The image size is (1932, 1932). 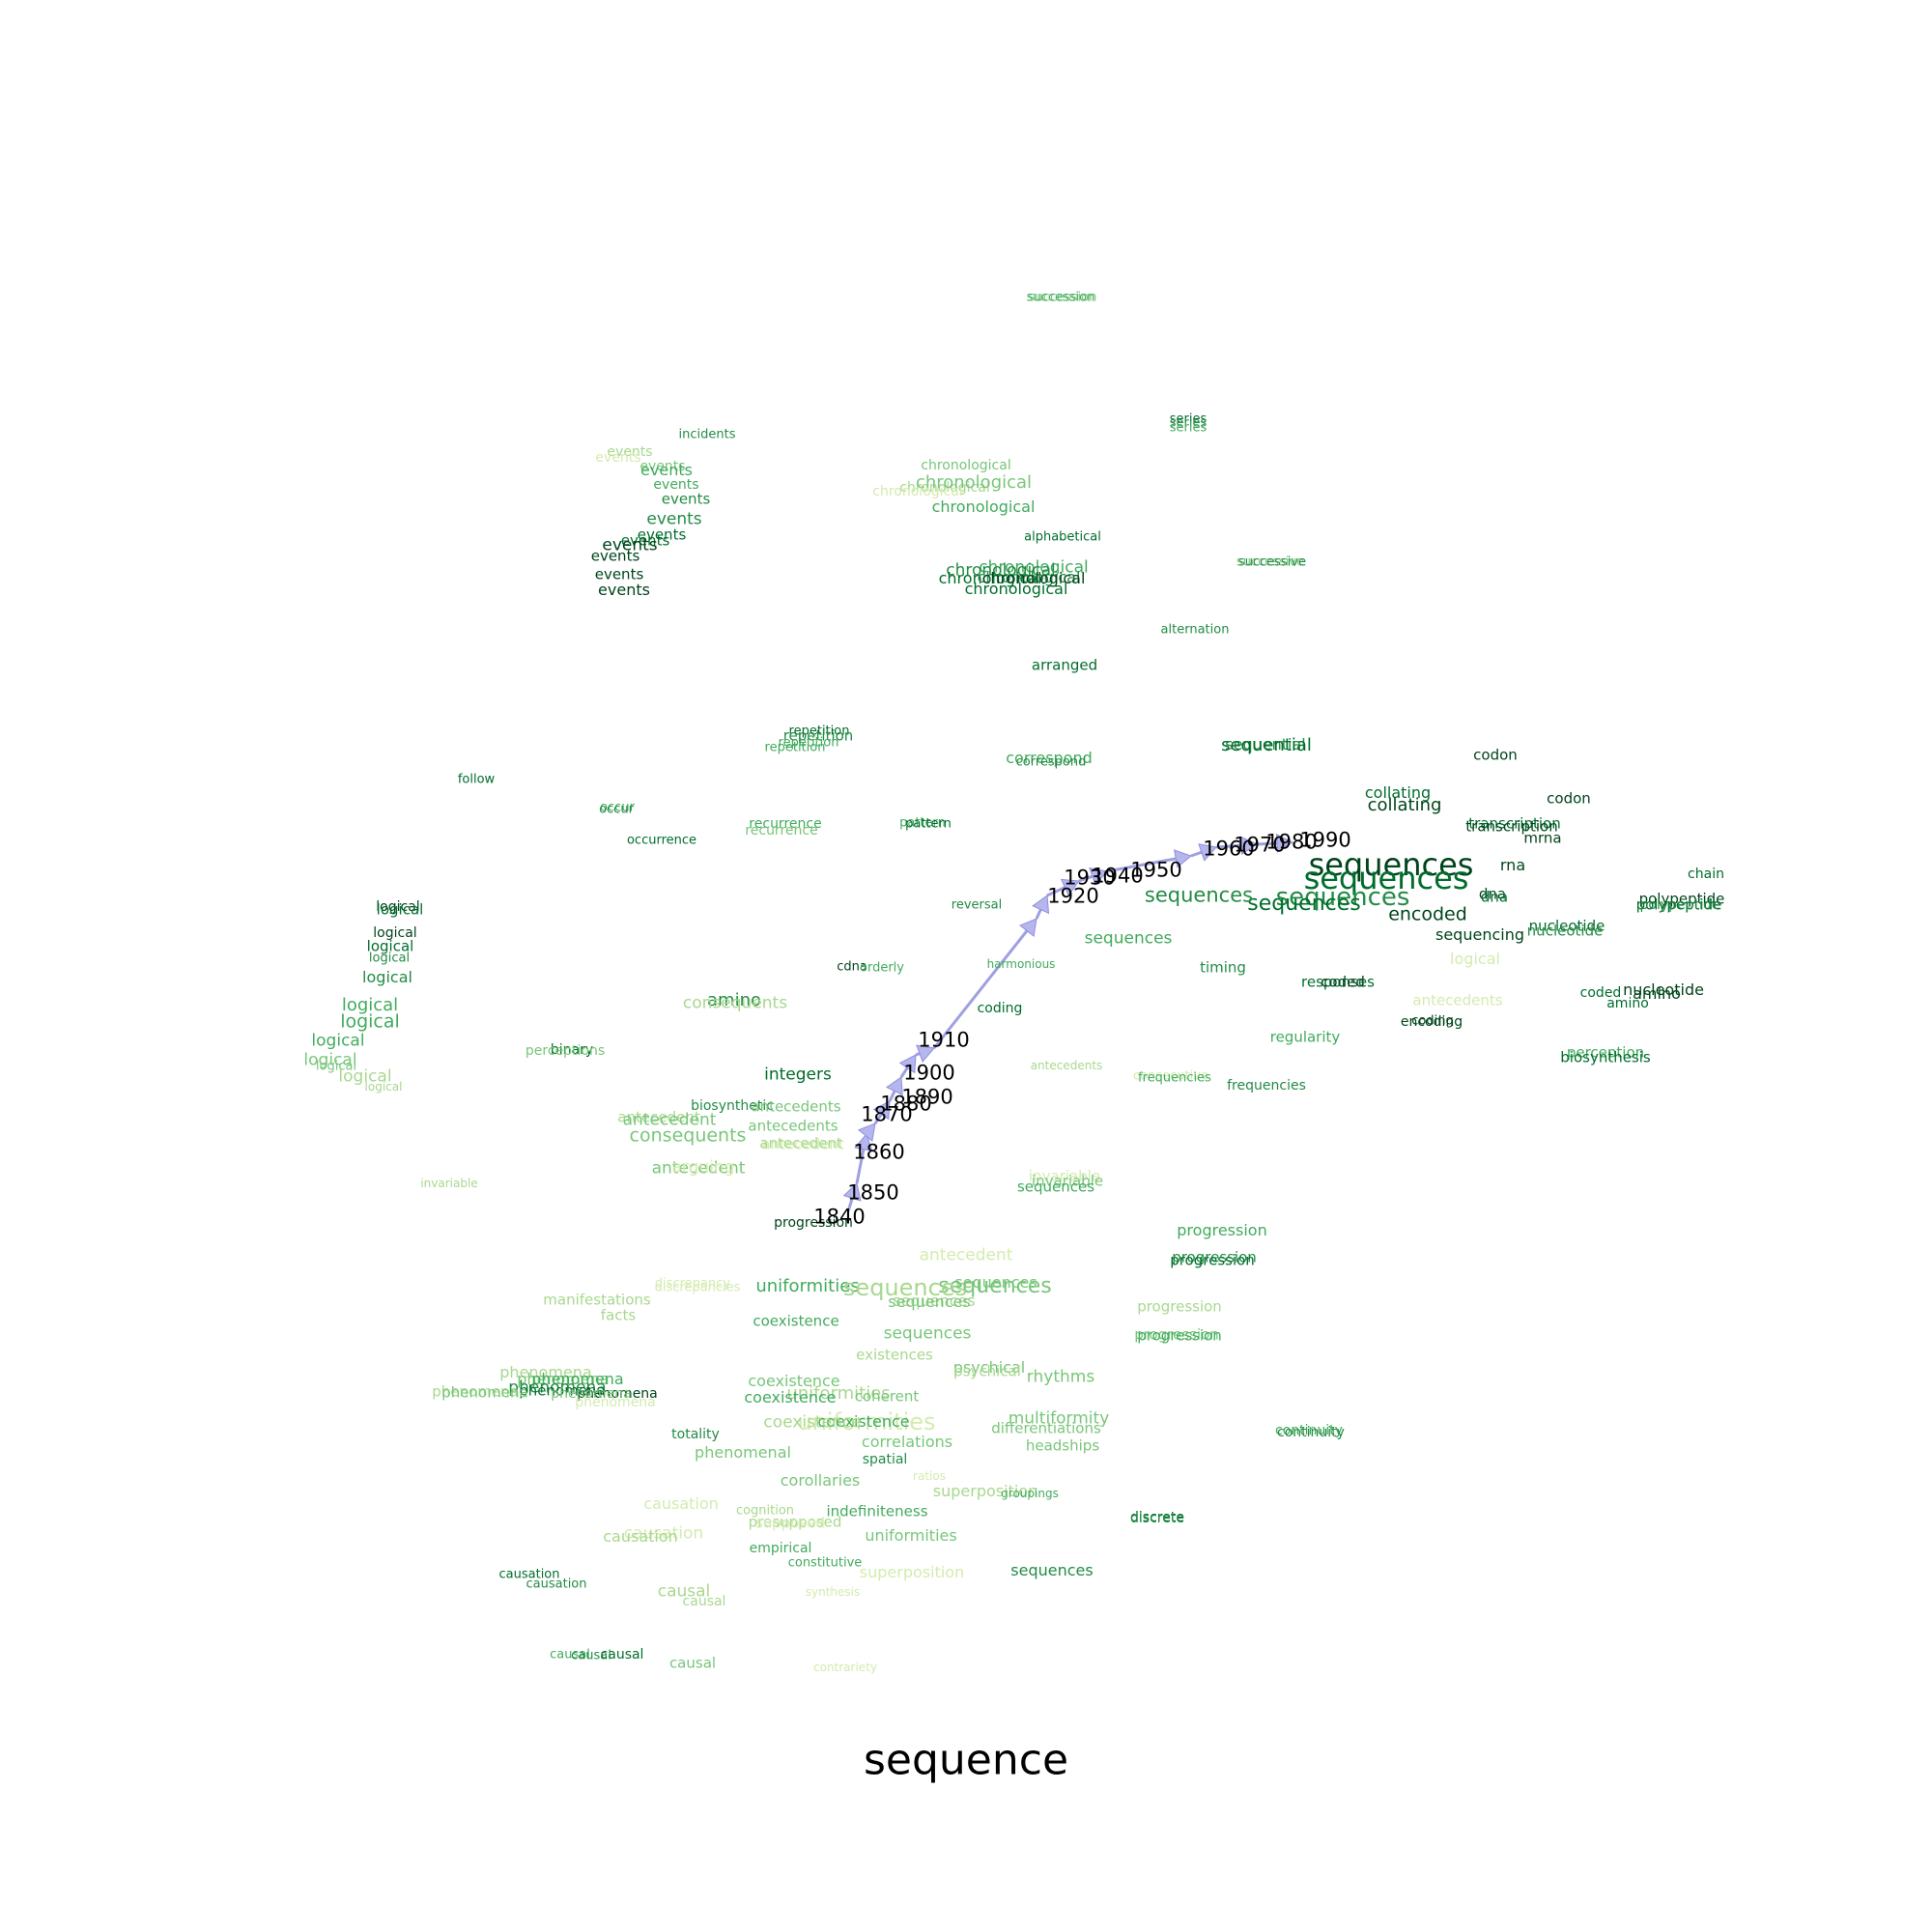 I want to click on trajectory-arrow, so click(x=1040, y=907).